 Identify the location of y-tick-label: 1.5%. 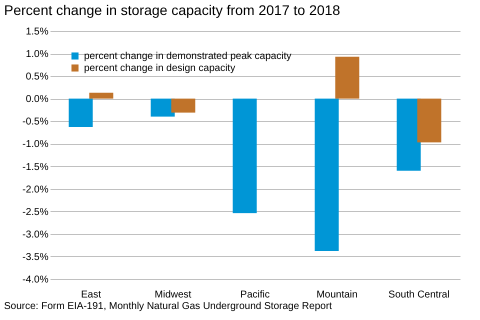
(37, 32).